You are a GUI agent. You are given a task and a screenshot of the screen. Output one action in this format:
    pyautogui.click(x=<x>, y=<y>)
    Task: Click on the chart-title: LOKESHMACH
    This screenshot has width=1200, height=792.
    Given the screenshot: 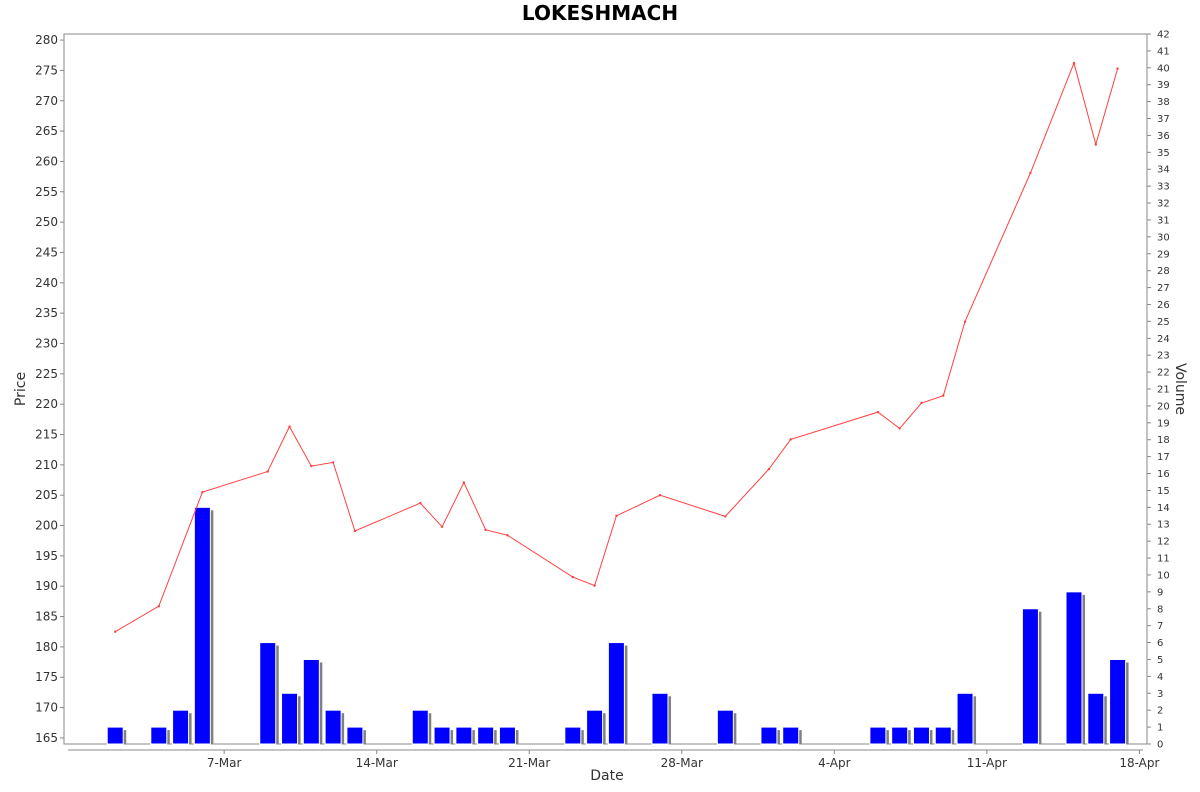 What is the action you would take?
    pyautogui.click(x=600, y=13)
    